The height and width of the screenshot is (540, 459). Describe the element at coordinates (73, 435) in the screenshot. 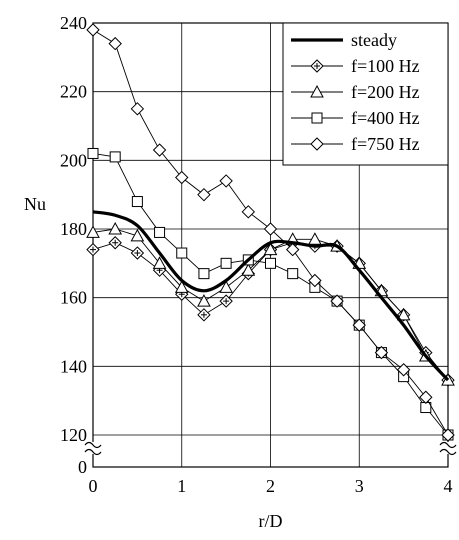

I see `y-tick-label: 120` at that location.